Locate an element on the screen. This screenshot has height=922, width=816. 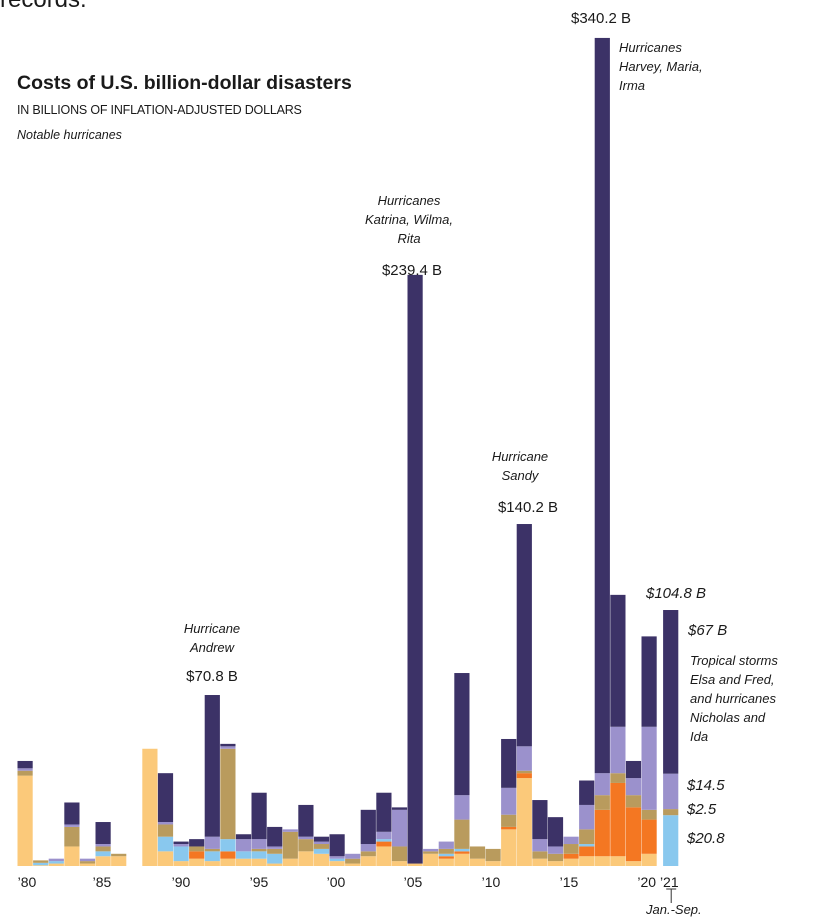
bar-2008-s5 is located at coordinates (462, 734).